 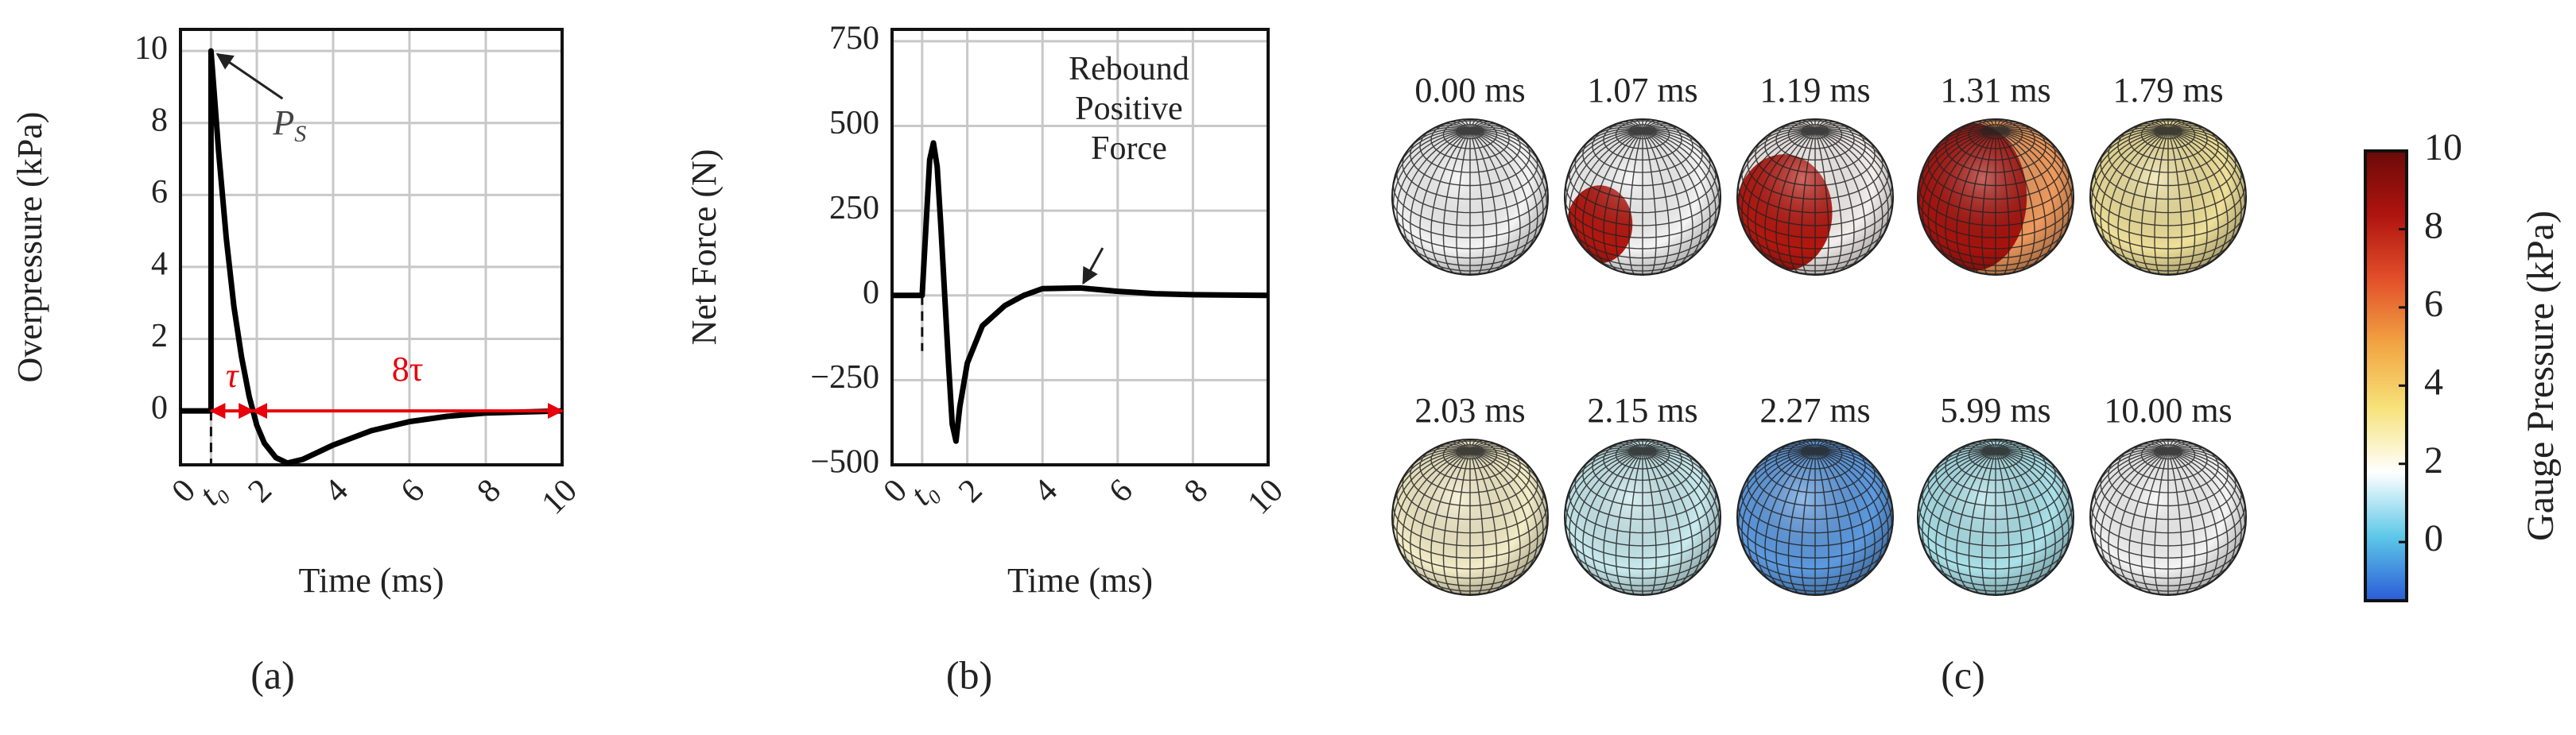 I want to click on y-tick-label: 500, so click(x=854, y=123).